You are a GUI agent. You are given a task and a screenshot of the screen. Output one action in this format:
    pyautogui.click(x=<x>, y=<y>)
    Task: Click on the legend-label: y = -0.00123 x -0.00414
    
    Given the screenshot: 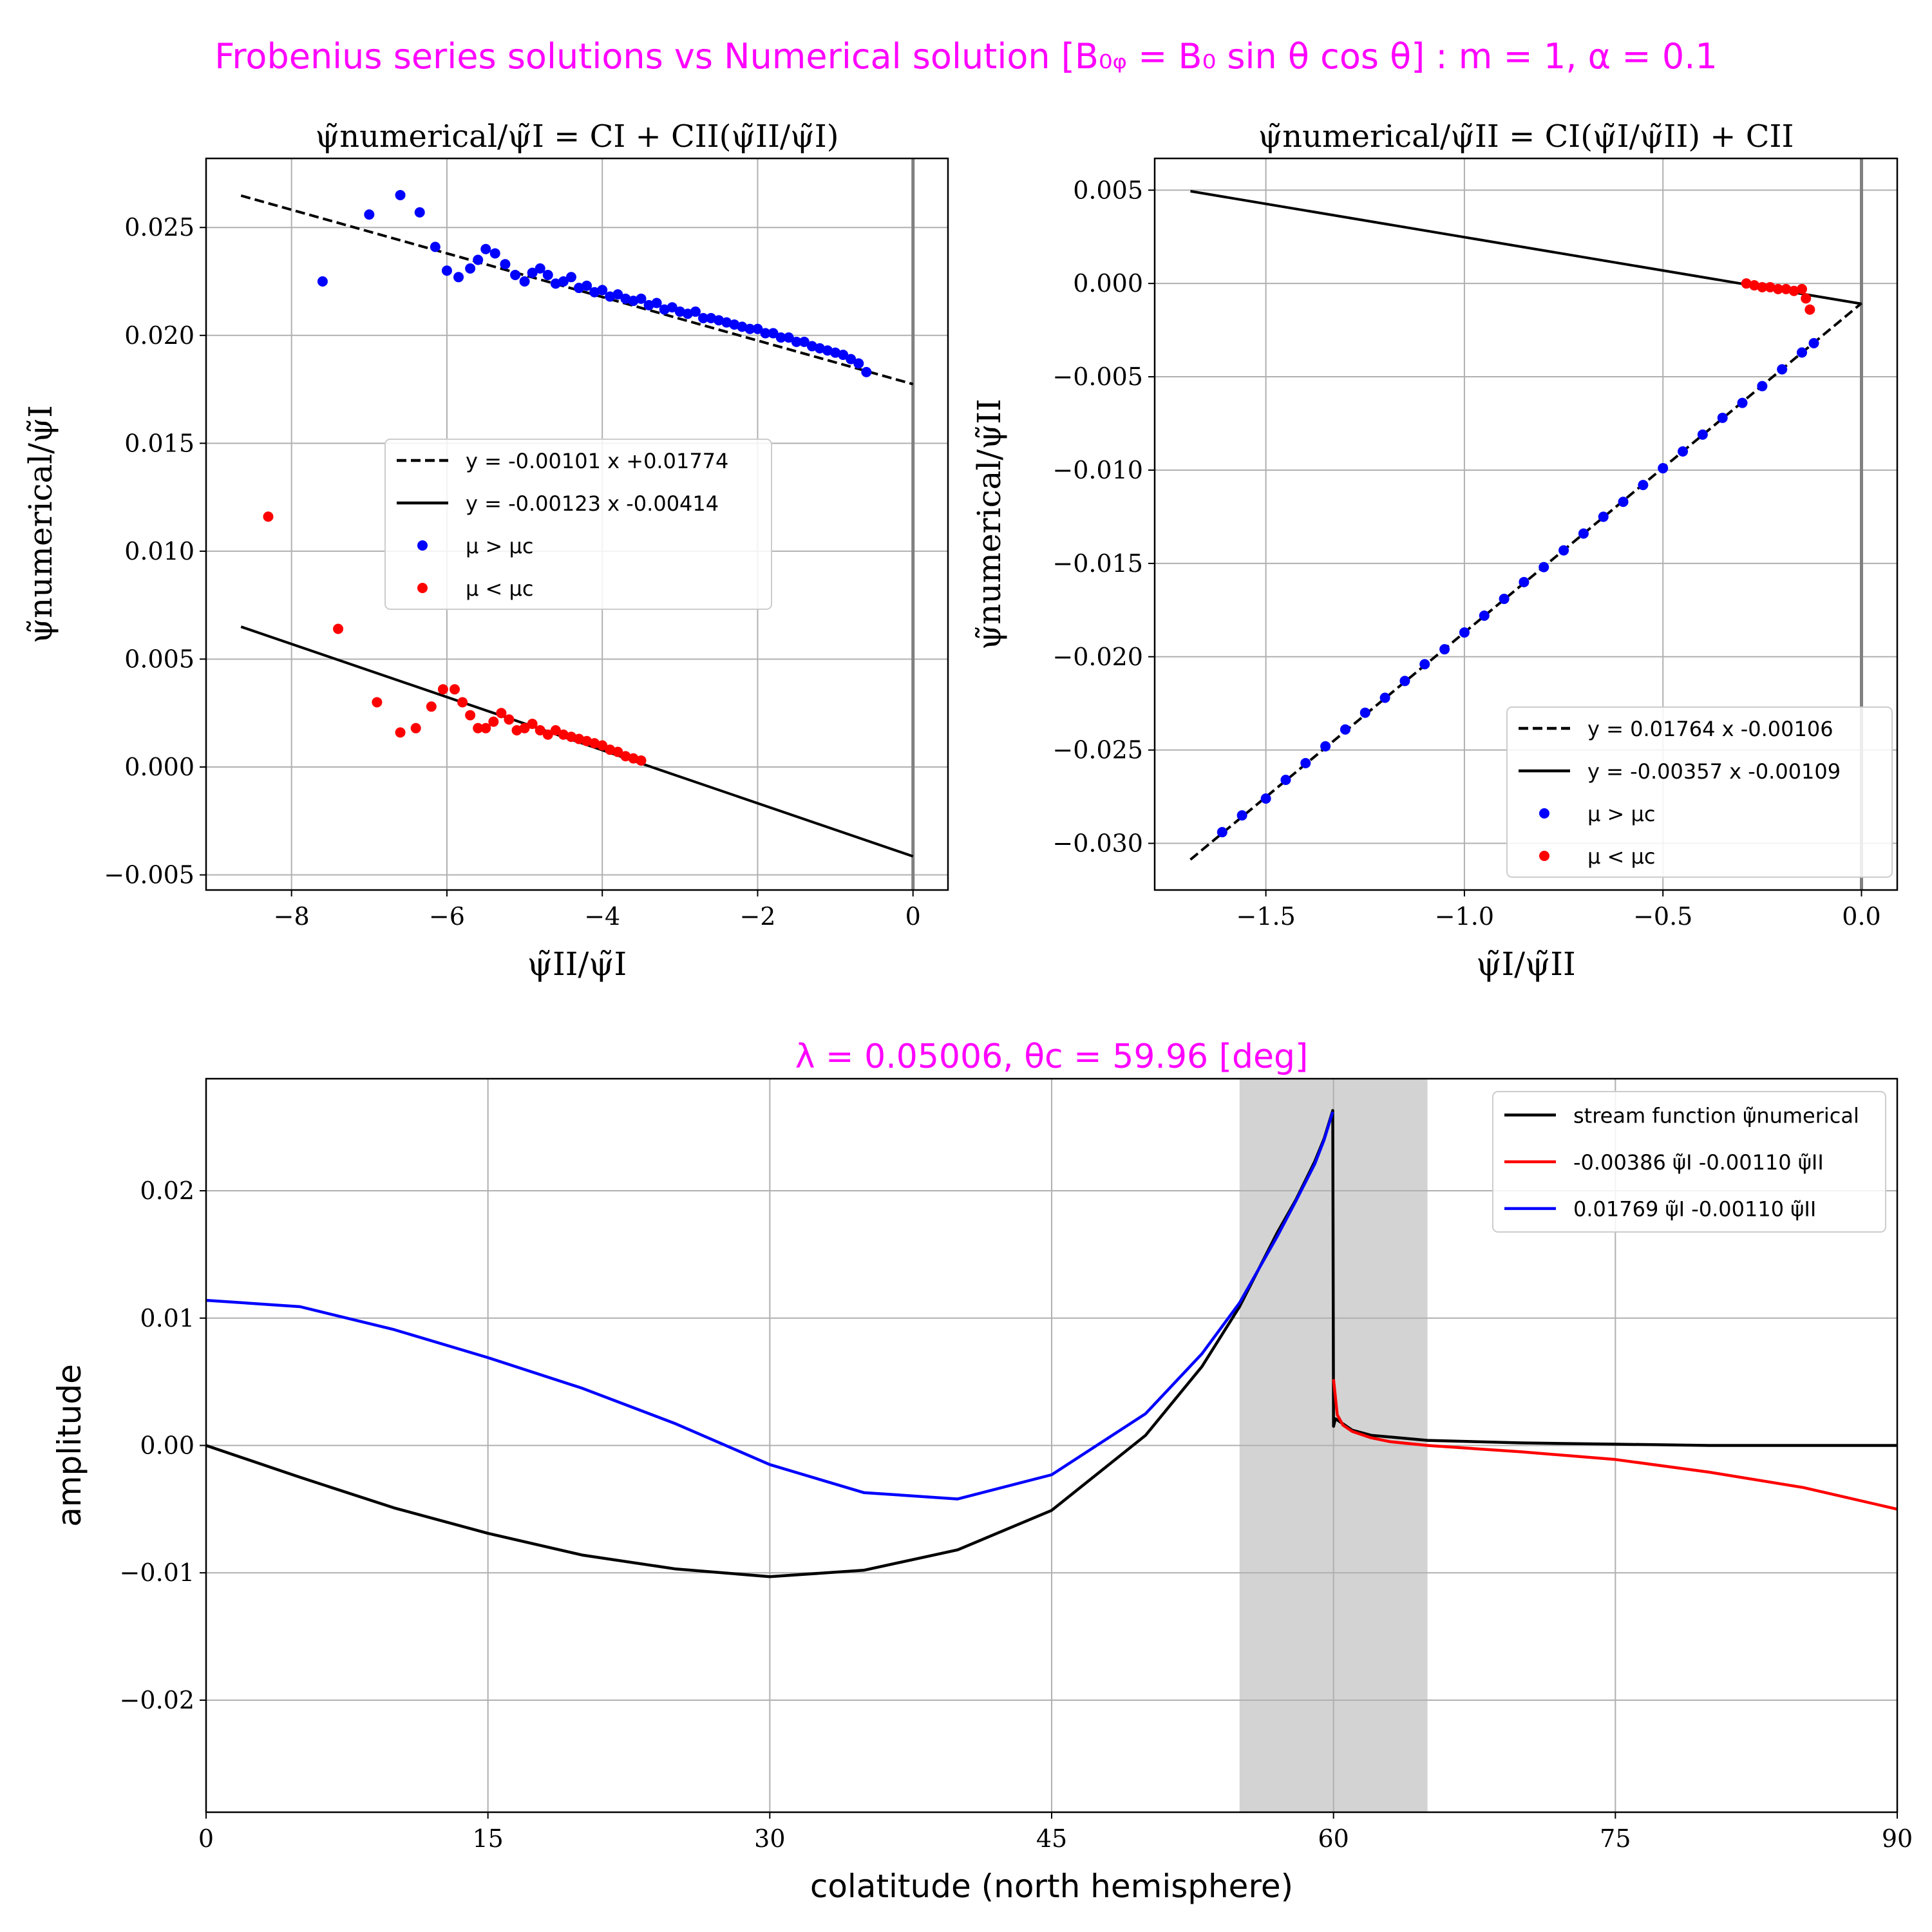 What is the action you would take?
    pyautogui.click(x=592, y=503)
    